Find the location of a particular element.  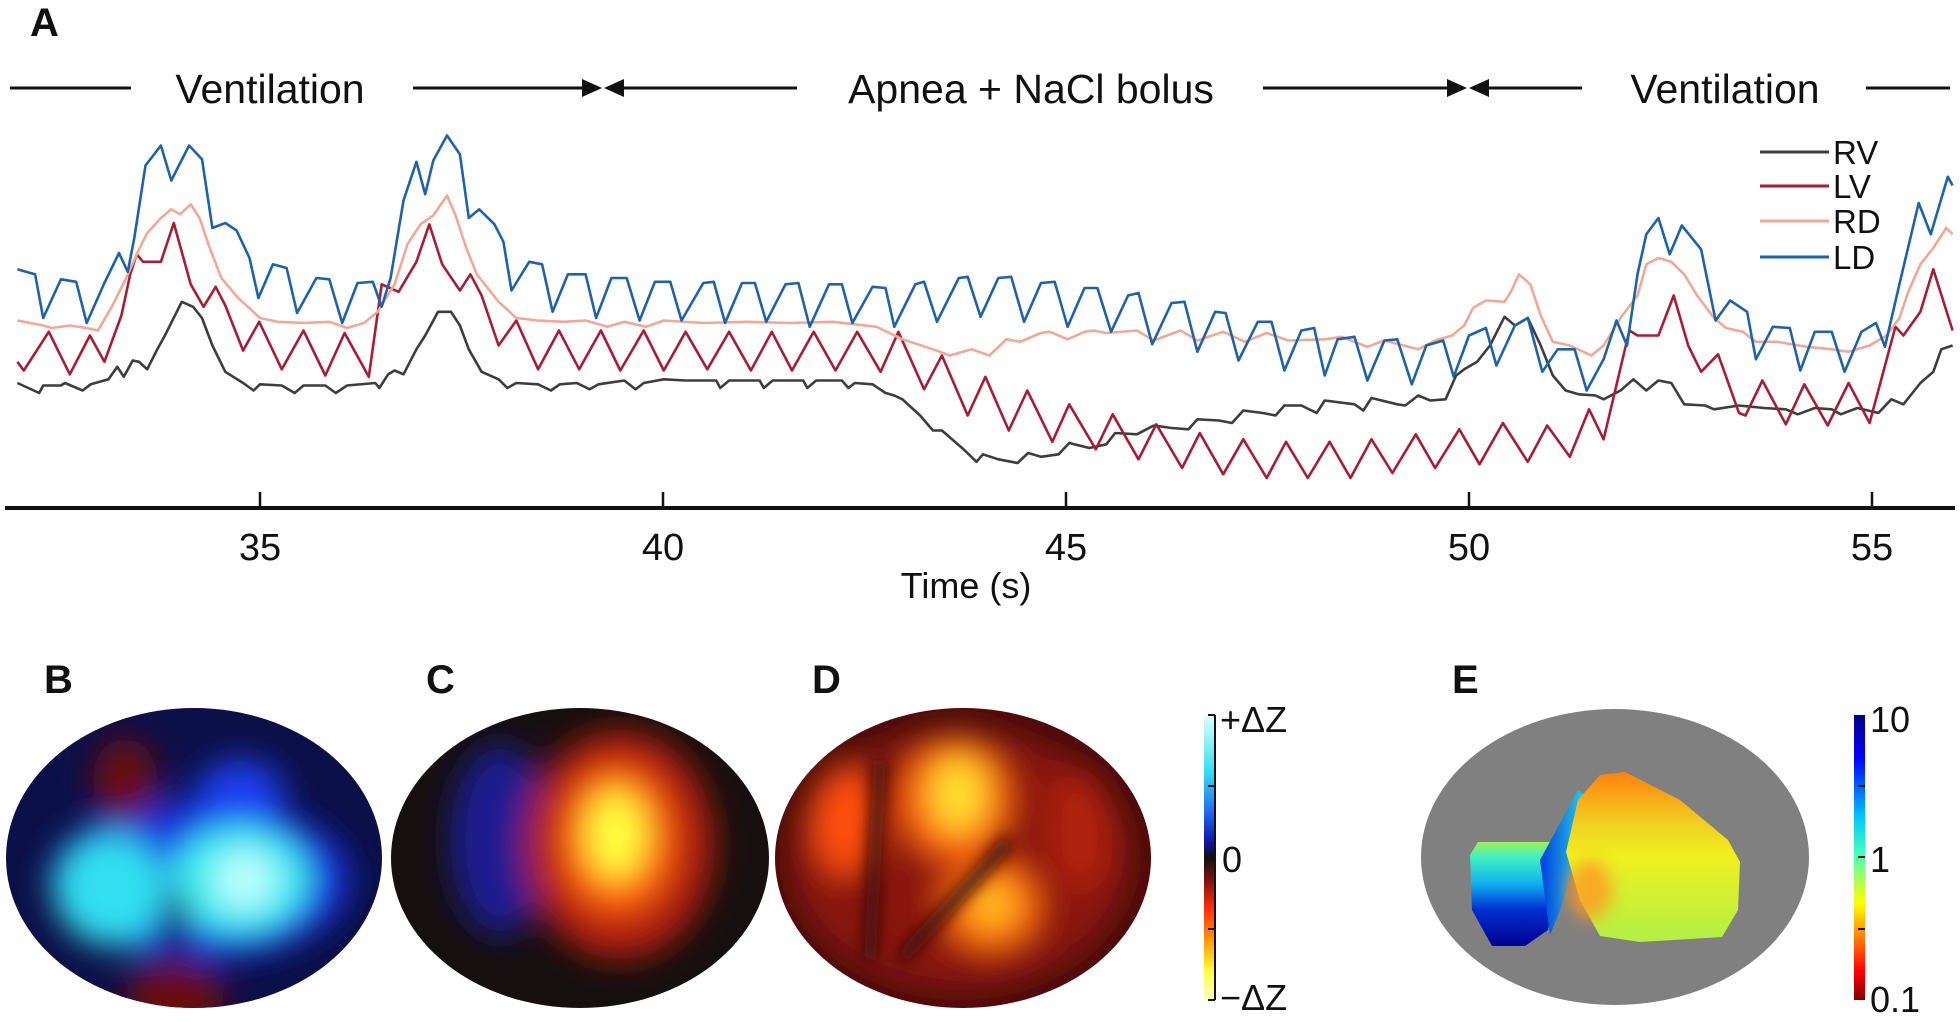

panel-label-b: B is located at coordinates (58, 680).